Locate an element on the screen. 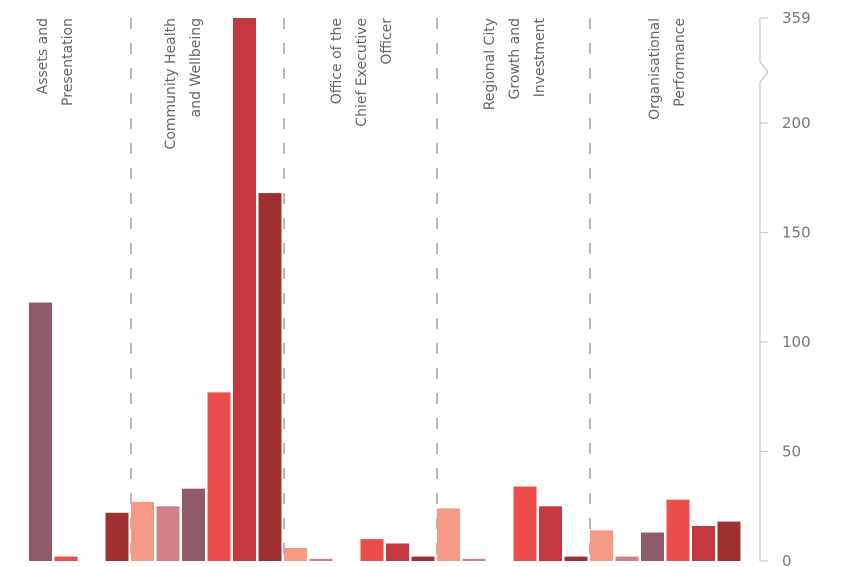 Image resolution: width=843 pixels, height=567 pixels. y-tick-label: 200 is located at coordinates (796, 123).